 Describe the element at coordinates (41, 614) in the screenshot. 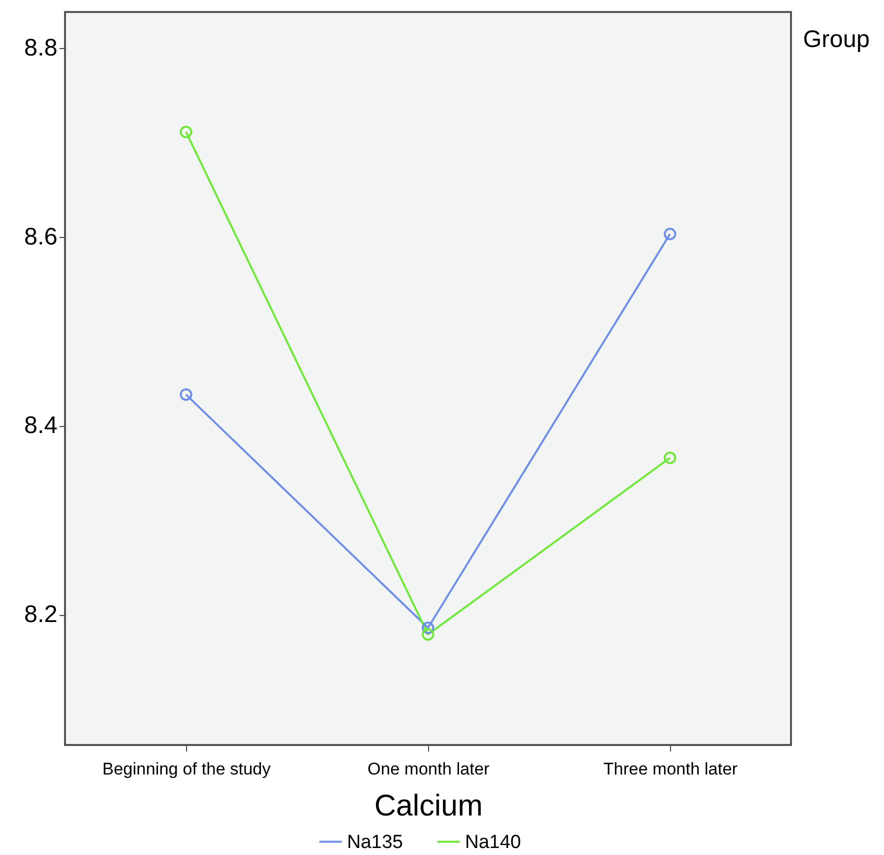

I see `y-tick-label: 8.2` at that location.